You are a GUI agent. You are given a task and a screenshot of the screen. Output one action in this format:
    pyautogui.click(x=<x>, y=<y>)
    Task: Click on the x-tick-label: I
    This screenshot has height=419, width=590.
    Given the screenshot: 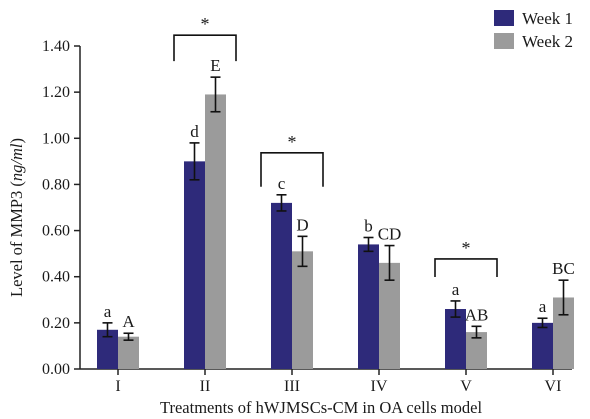 What is the action you would take?
    pyautogui.click(x=117, y=386)
    